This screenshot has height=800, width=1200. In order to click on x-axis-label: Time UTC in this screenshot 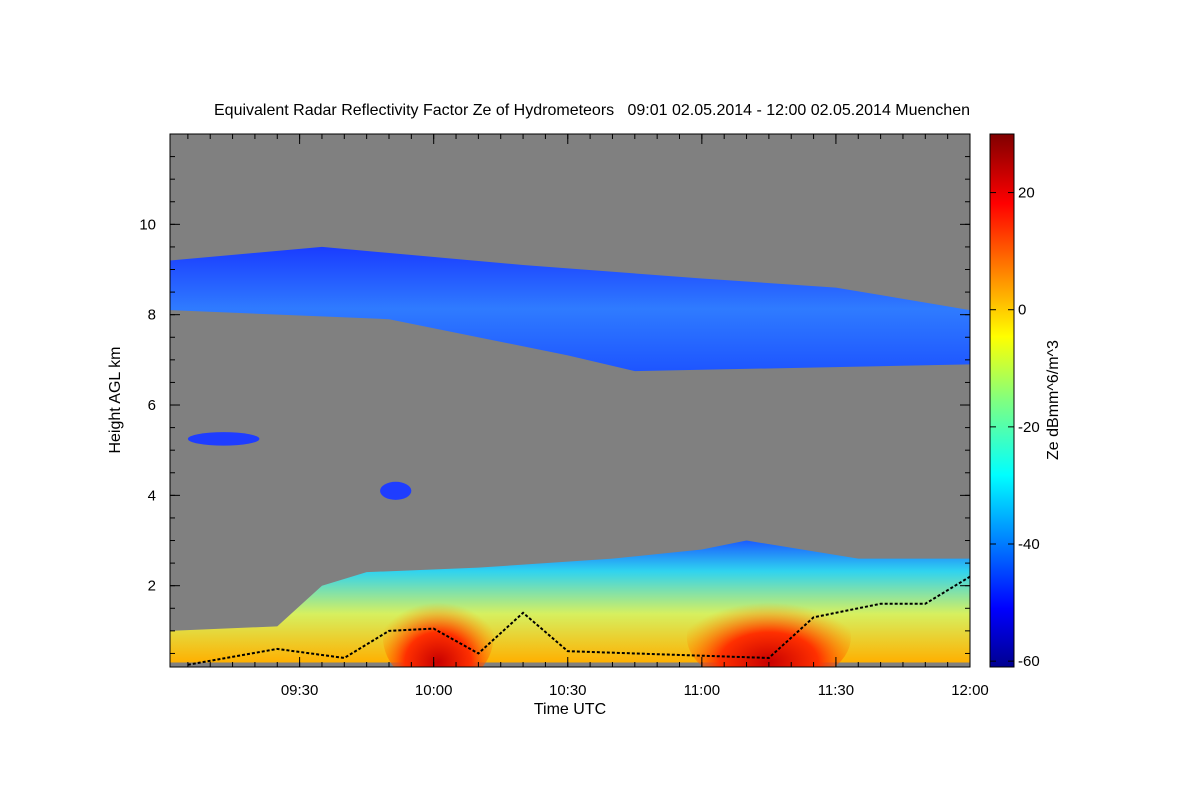, I will do `click(570, 709)`.